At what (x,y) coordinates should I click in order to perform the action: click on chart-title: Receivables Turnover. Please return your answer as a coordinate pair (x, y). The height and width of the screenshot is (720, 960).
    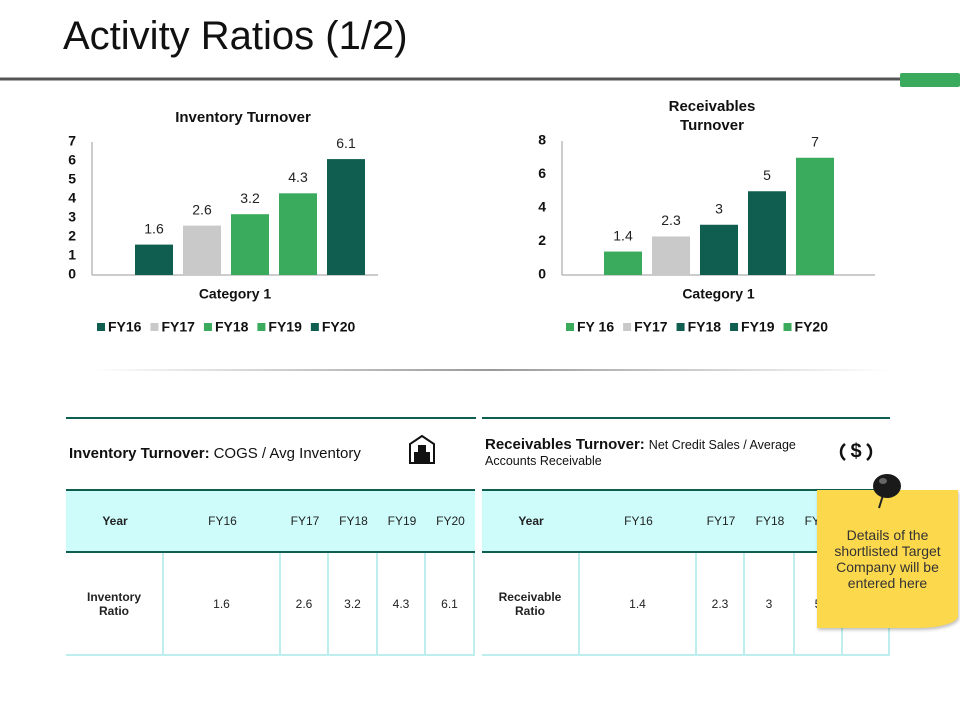
    Looking at the image, I should click on (712, 116).